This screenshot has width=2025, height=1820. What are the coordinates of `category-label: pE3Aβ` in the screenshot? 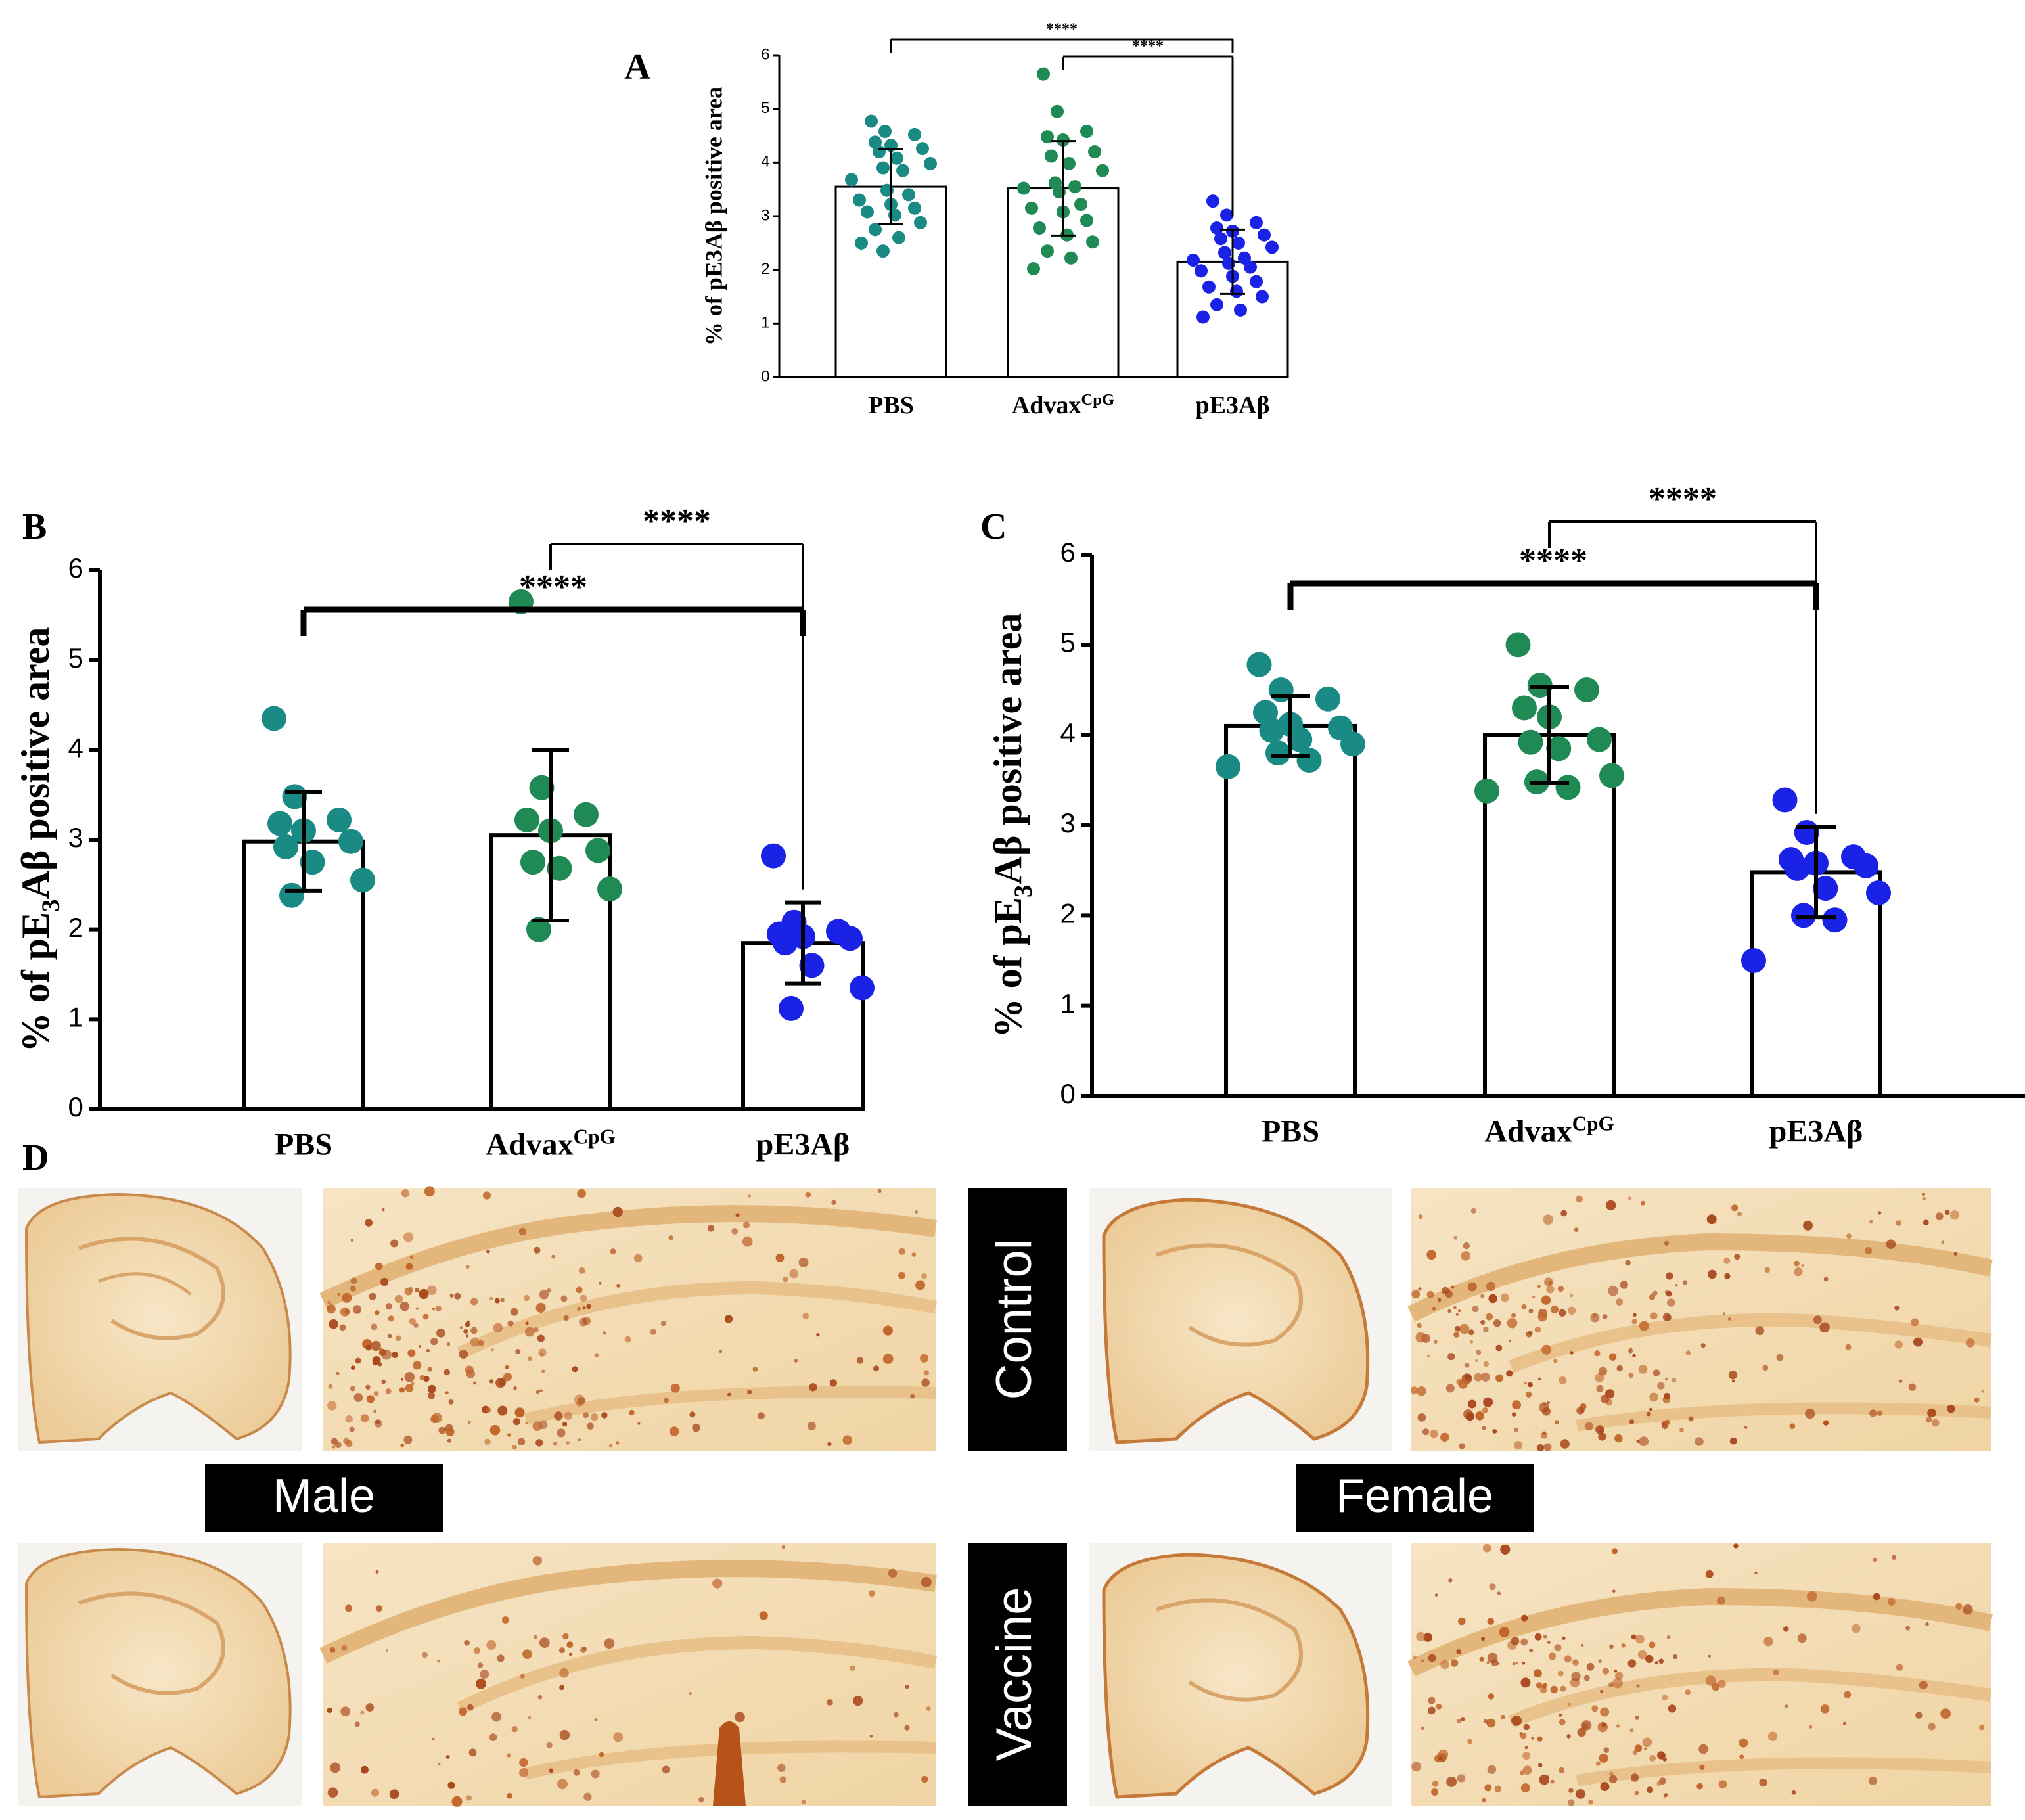 It's located at (1816, 1131).